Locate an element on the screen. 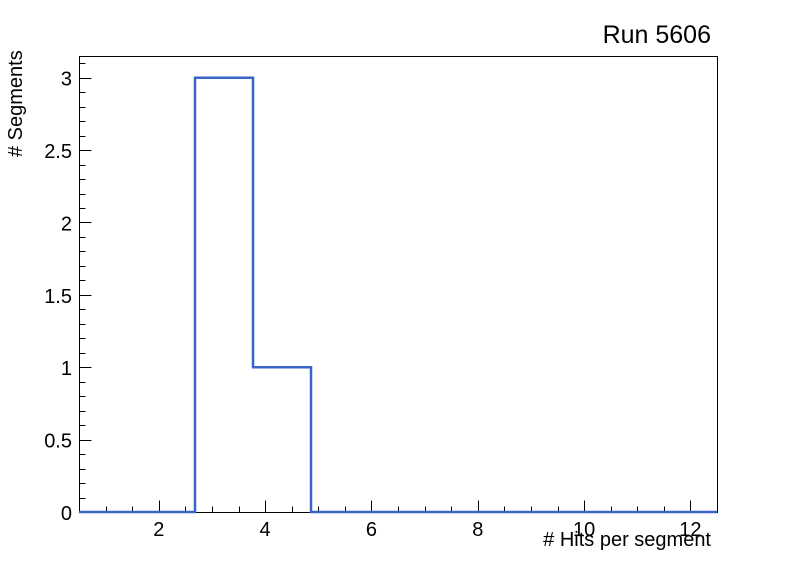 This screenshot has width=796, height=572. y-tick-label: 3 is located at coordinates (66, 80).